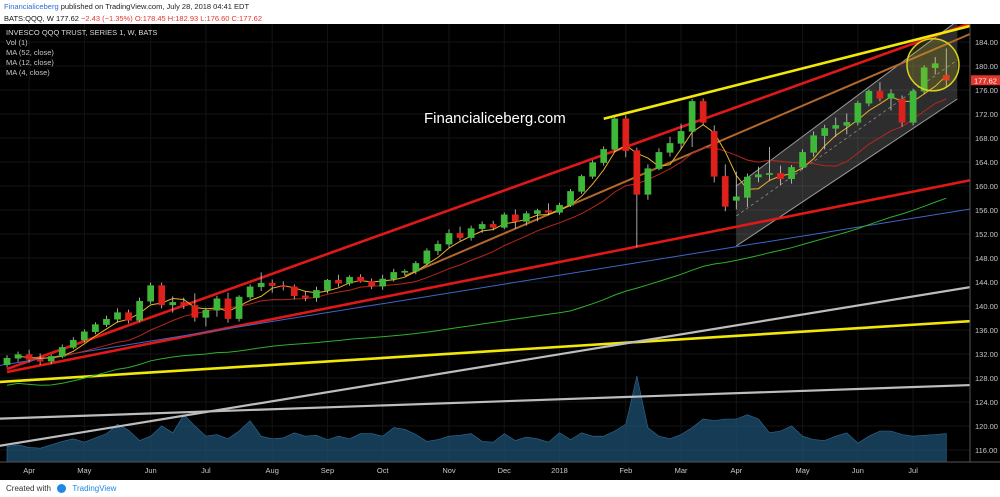 This screenshot has width=1000, height=497. What do you see at coordinates (803, 470) in the screenshot?
I see `x-tick-label: May` at bounding box center [803, 470].